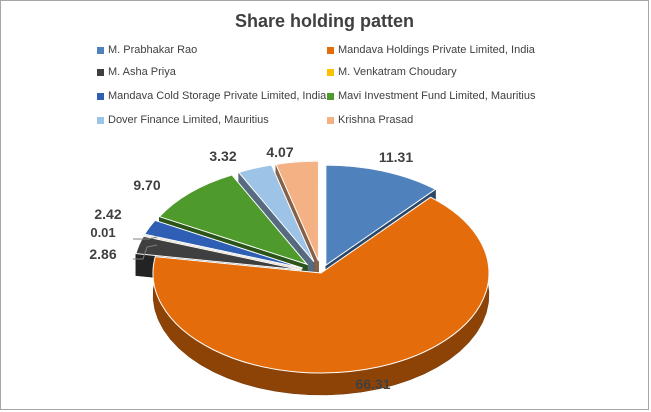 The width and height of the screenshot is (651, 412). I want to click on data-label: 9.70, so click(146, 185).